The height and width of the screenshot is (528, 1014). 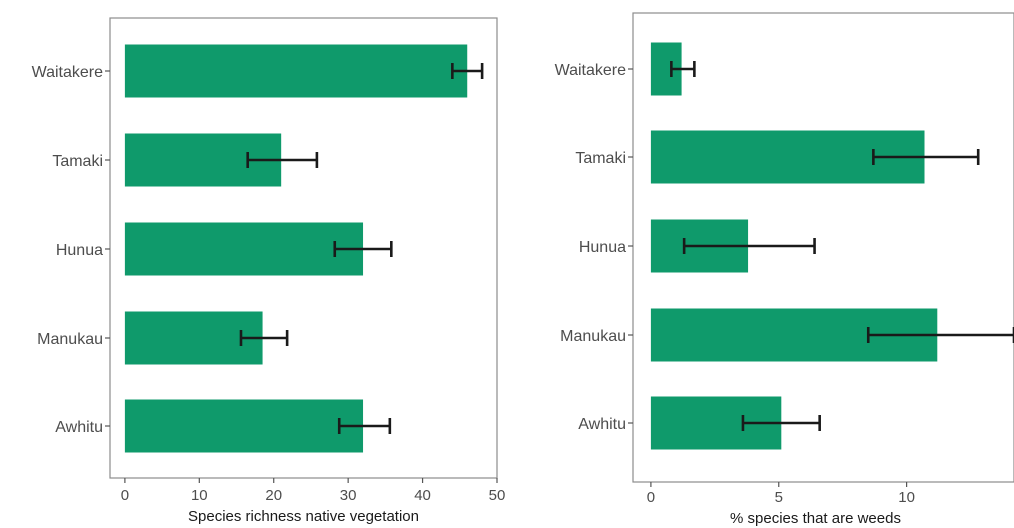 What do you see at coordinates (779, 497) in the screenshot?
I see `x-tick-label: 5` at bounding box center [779, 497].